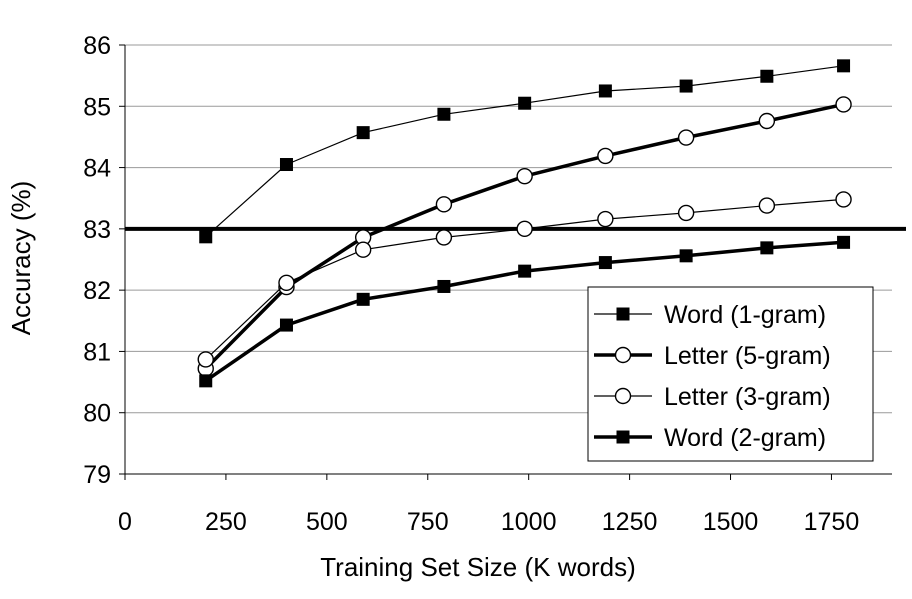 Image resolution: width=912 pixels, height=599 pixels. Describe the element at coordinates (731, 522) in the screenshot. I see `x-tick-label: 1500` at that location.